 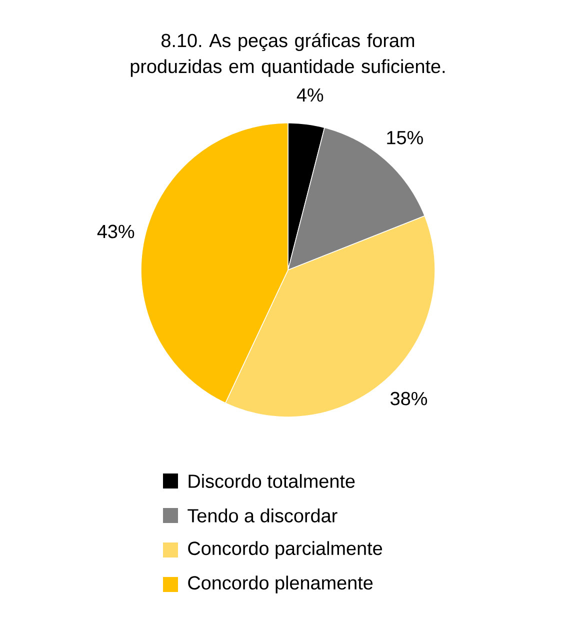 I want to click on data-label: 38%, so click(x=409, y=399).